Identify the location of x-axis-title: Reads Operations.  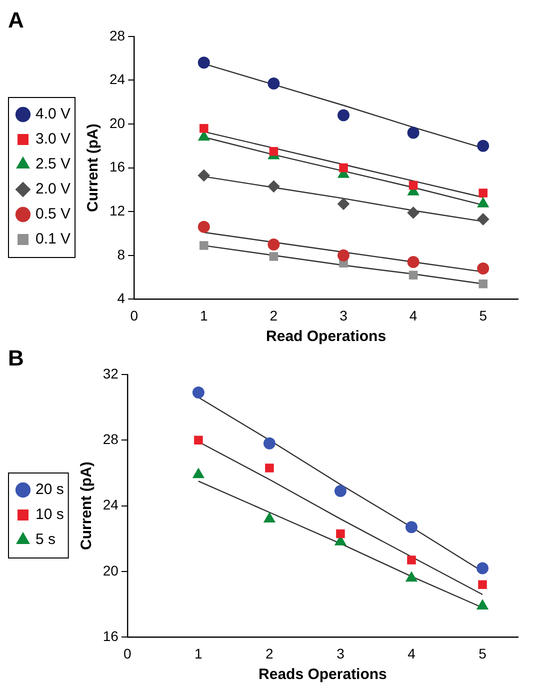
(322, 675).